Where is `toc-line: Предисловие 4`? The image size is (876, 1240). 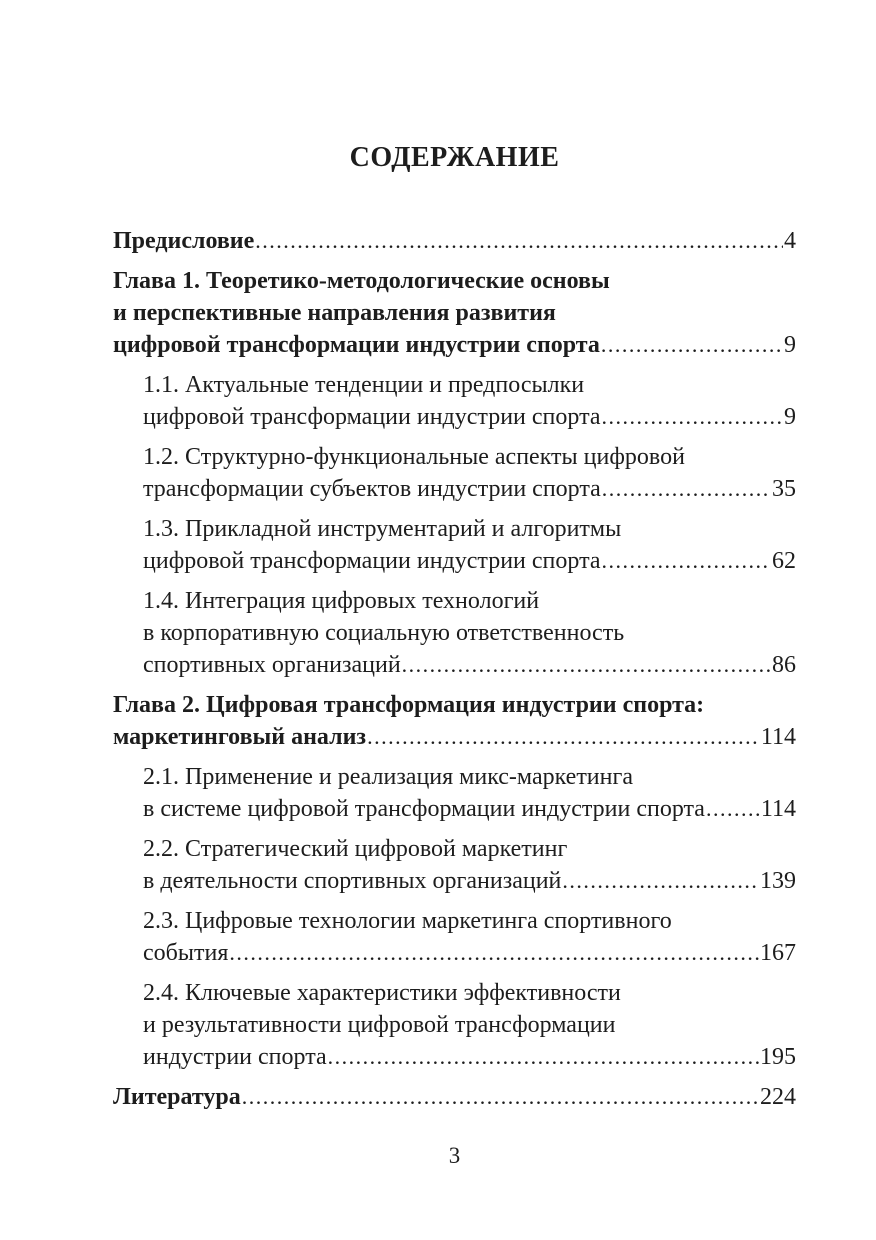 toc-line: Предисловие 4 is located at coordinates (454, 241).